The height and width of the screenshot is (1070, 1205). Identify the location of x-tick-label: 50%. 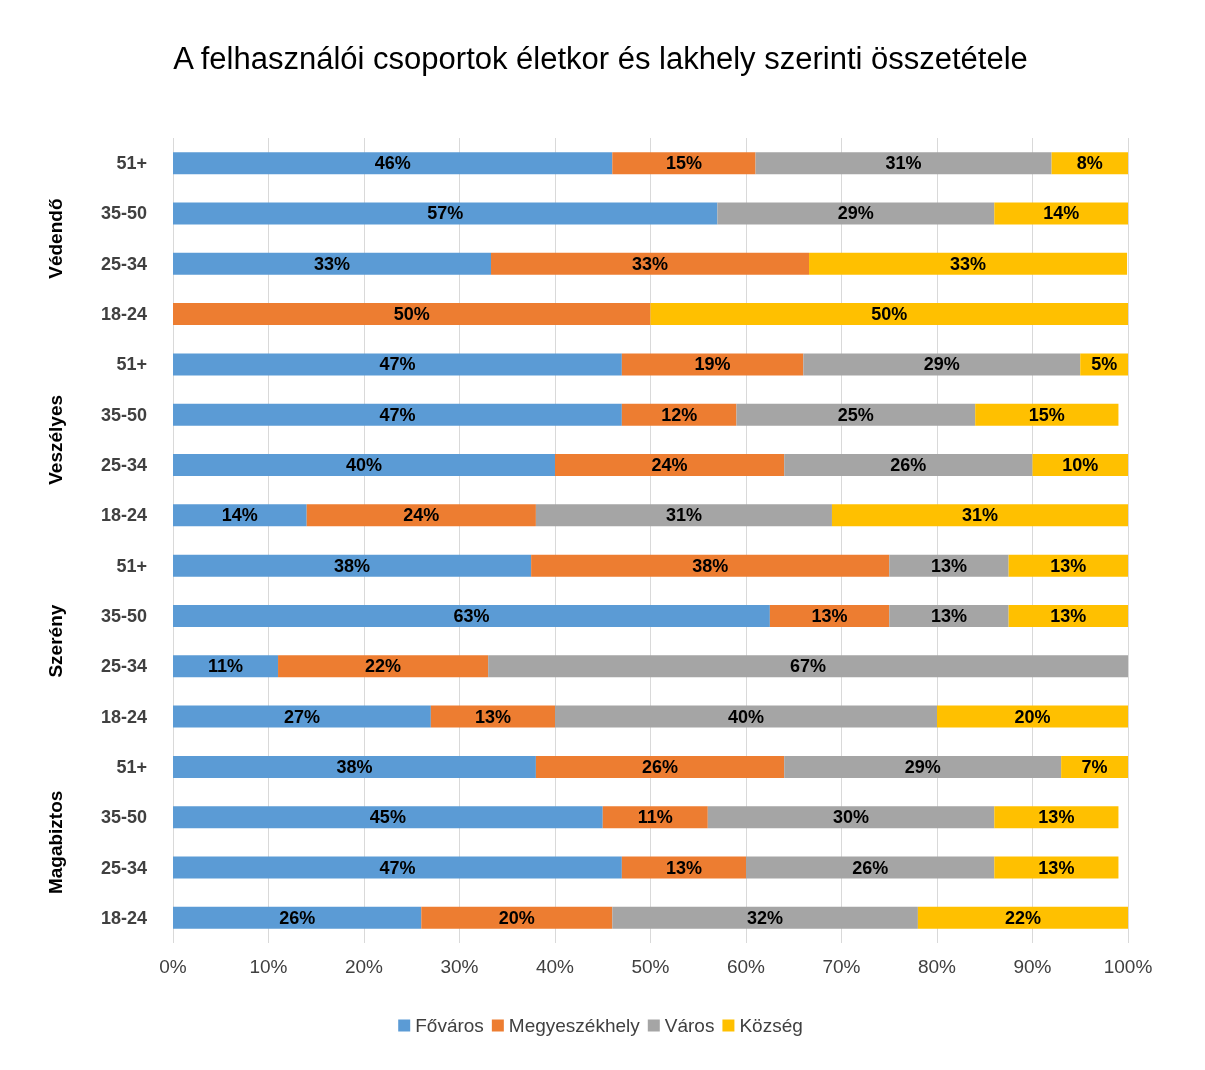
(650, 966).